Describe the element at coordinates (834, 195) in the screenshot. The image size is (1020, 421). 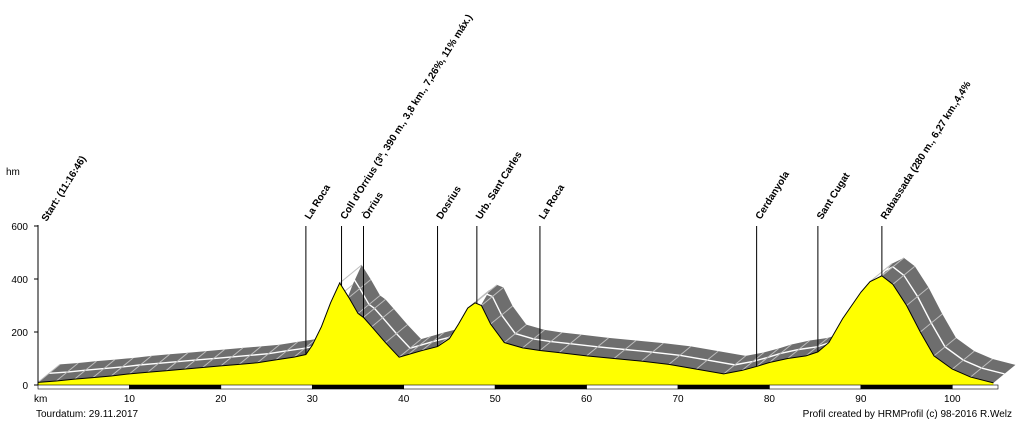
I see `waypoint-label: Sant Cugat` at that location.